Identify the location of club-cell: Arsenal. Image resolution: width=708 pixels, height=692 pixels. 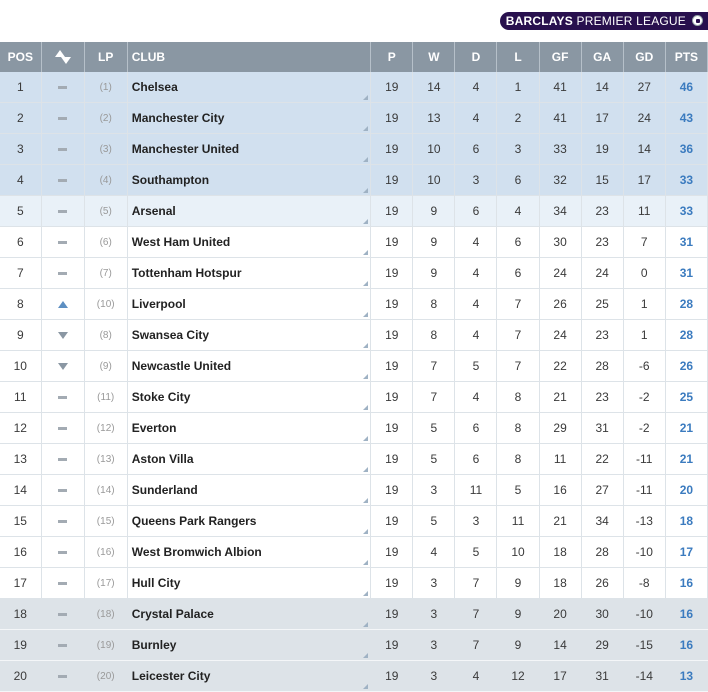
(249, 211).